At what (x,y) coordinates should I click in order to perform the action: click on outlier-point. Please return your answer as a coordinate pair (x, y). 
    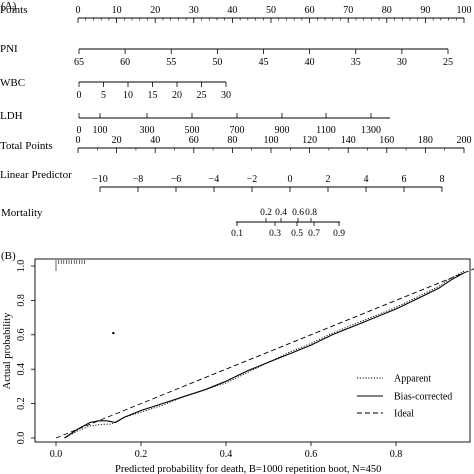
    Looking at the image, I should click on (113, 333).